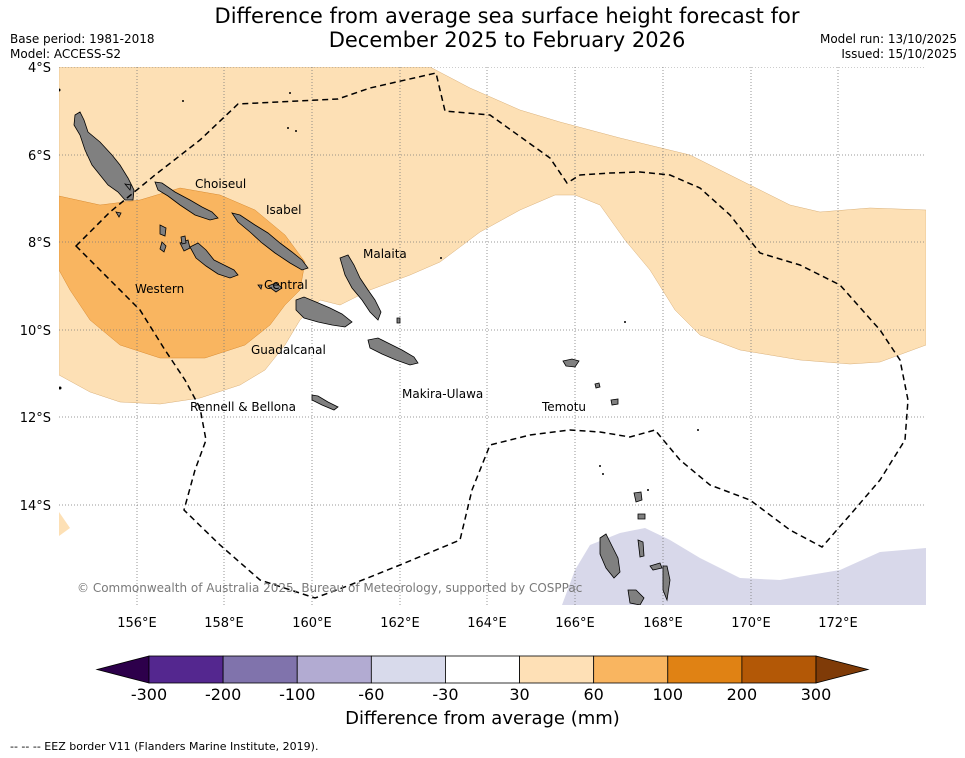 Image resolution: width=965 pixels, height=758 pixels. What do you see at coordinates (838, 623) in the screenshot?
I see `lon-label-172e: 172°E` at bounding box center [838, 623].